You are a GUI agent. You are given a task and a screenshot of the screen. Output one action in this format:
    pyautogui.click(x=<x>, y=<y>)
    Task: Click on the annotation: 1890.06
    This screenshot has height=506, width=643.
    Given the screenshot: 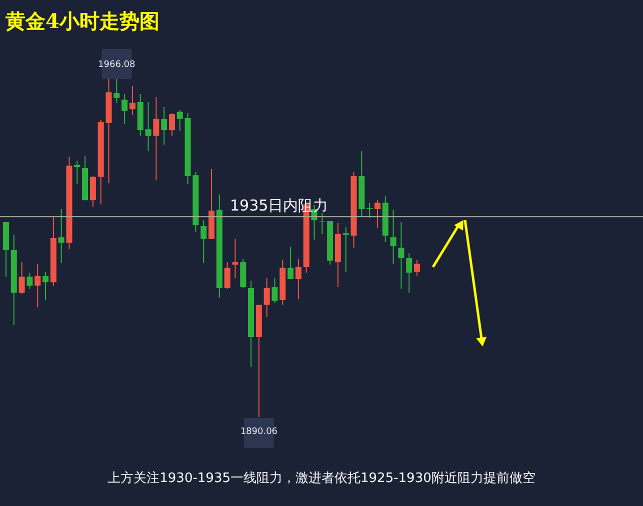 What is the action you would take?
    pyautogui.click(x=259, y=432)
    